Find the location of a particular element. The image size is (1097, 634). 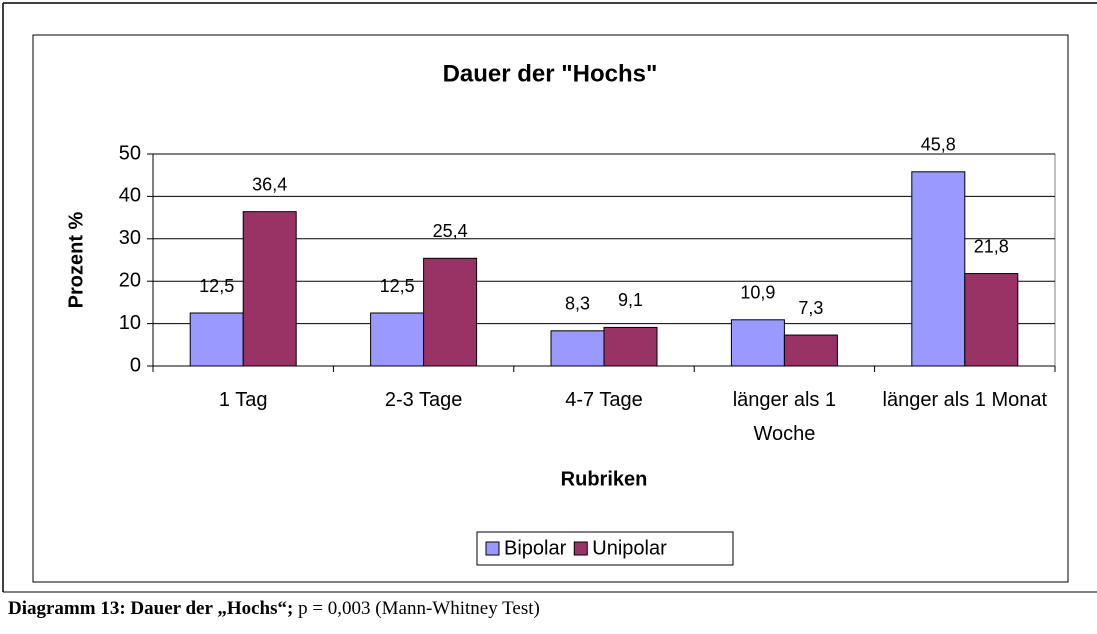

caption-text: p = 0,003 (Mann-Whitney Test) is located at coordinates (416, 608).